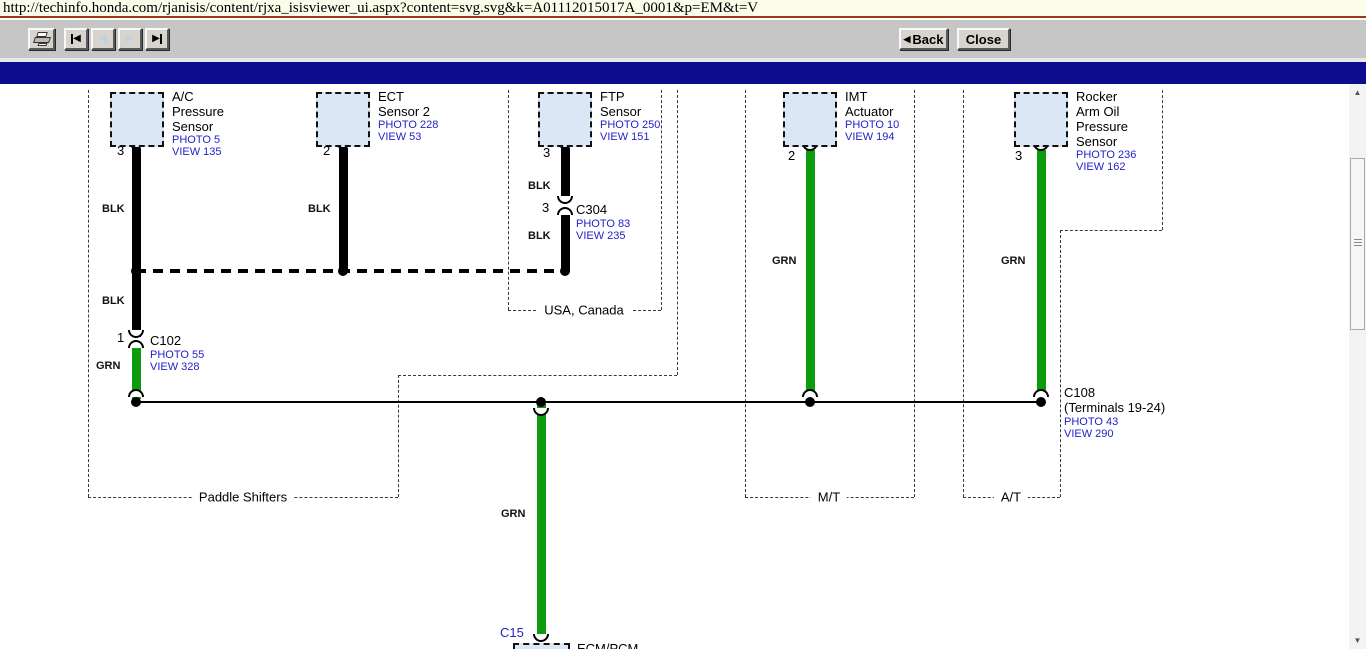  Describe the element at coordinates (408, 125) in the screenshot. I see `photo-link: PHOTO 228` at that location.